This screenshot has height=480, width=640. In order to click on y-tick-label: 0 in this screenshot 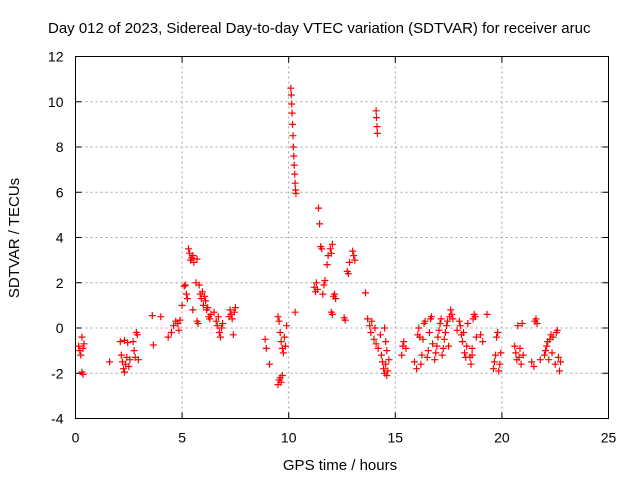, I will do `click(60, 328)`.